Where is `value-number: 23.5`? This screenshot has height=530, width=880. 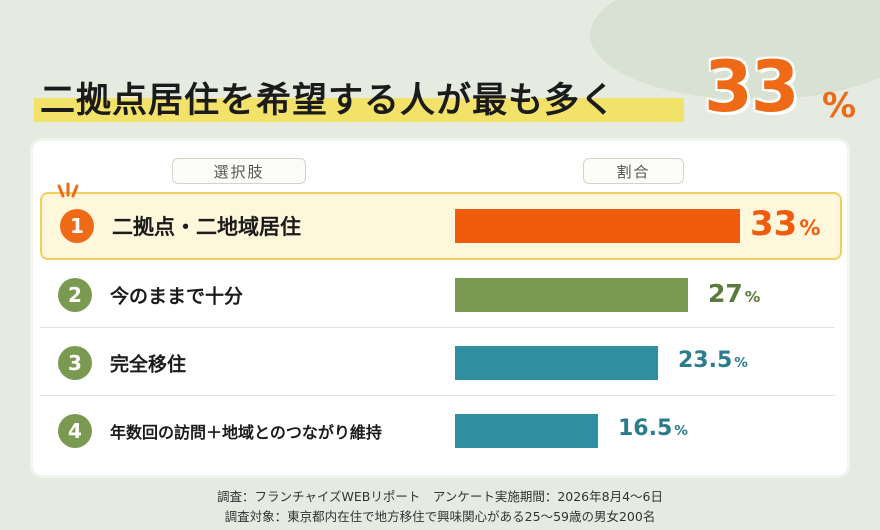
value-number: 23.5 is located at coordinates (705, 360).